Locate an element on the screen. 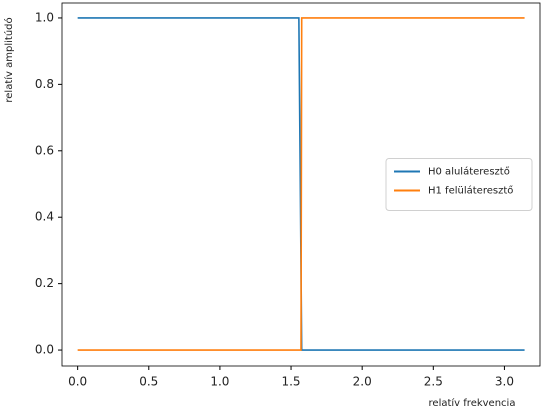 This screenshot has width=550, height=412. x-tick-label: 0.0 is located at coordinates (77, 382).